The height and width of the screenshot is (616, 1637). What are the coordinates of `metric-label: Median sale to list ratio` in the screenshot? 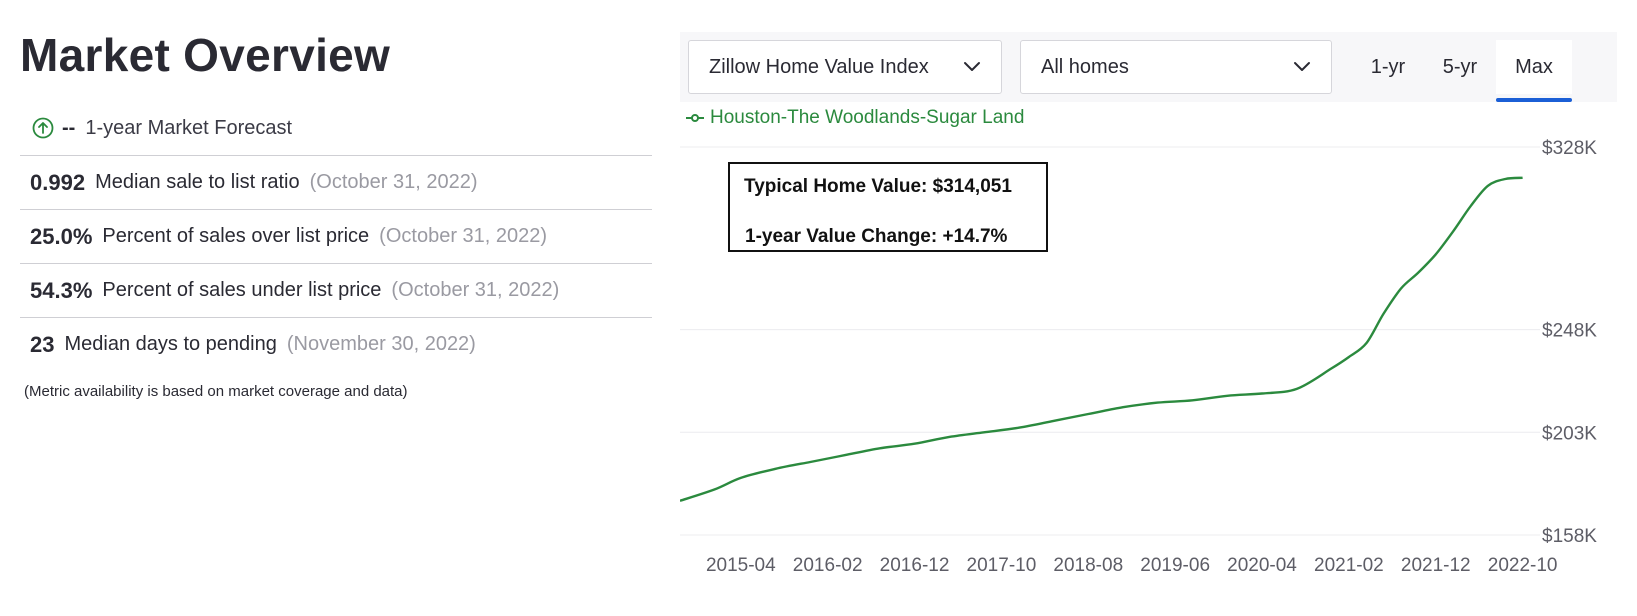 It's located at (197, 182).